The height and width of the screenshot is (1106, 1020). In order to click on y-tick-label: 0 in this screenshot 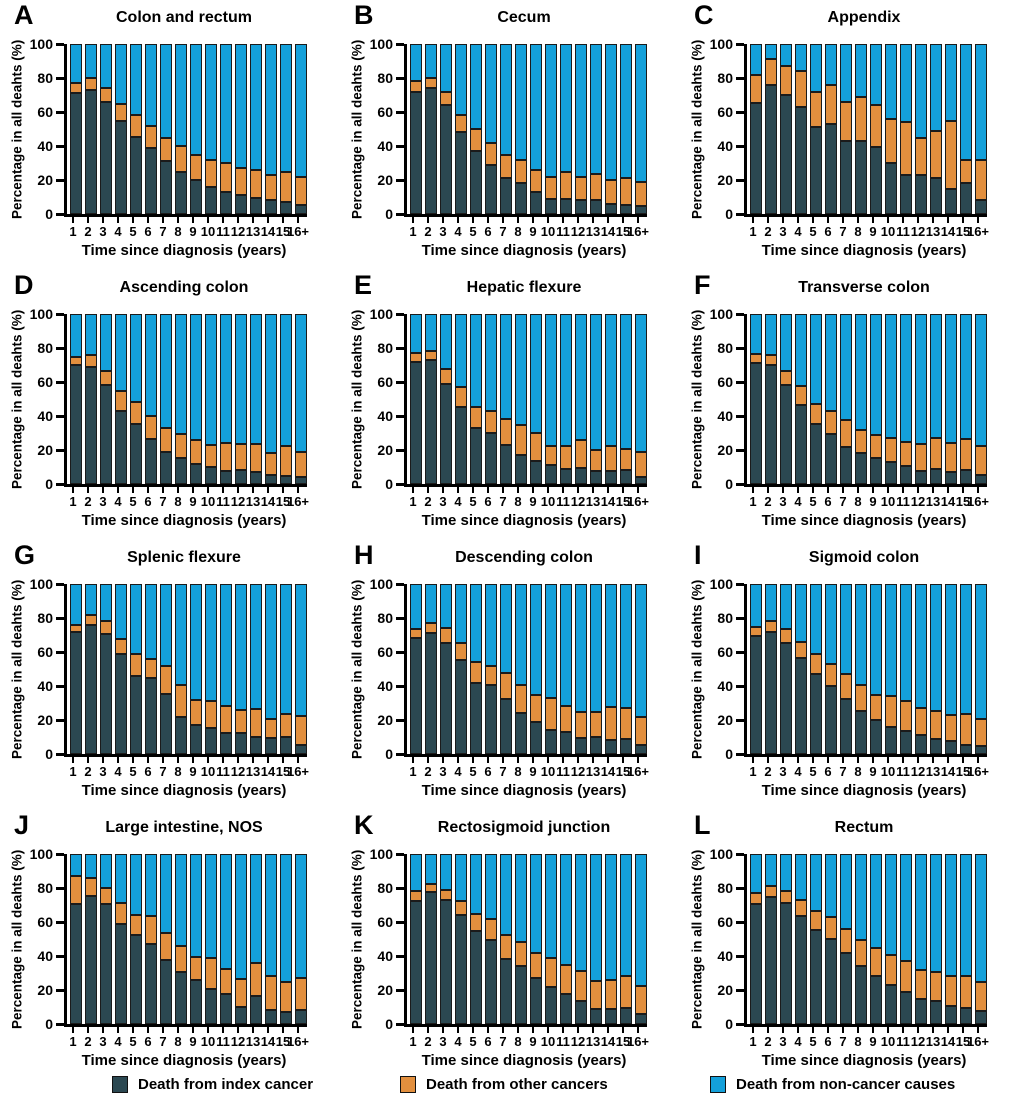, I will do `click(49, 1024)`.